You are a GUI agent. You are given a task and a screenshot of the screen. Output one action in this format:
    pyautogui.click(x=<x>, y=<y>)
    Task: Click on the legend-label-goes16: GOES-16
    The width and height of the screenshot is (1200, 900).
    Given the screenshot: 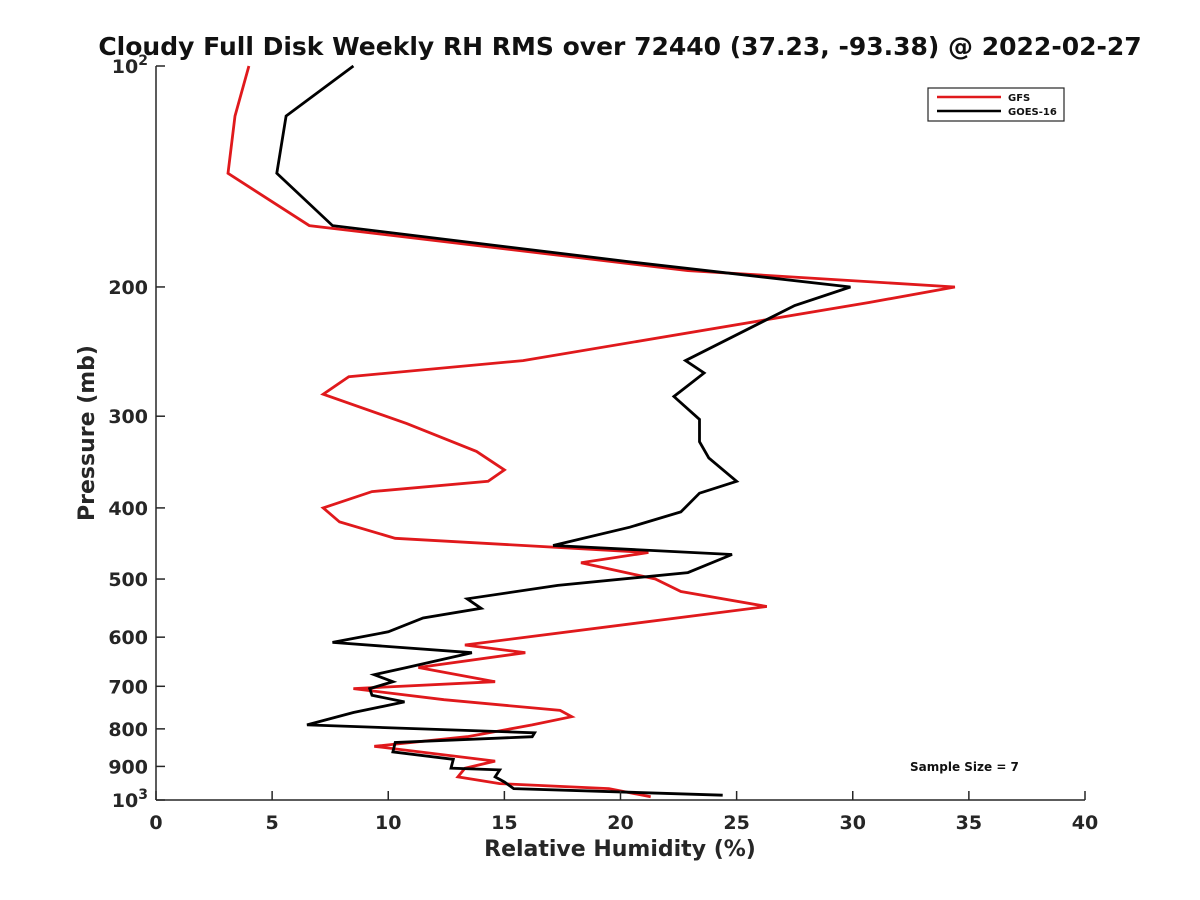 What is the action you would take?
    pyautogui.click(x=1032, y=112)
    